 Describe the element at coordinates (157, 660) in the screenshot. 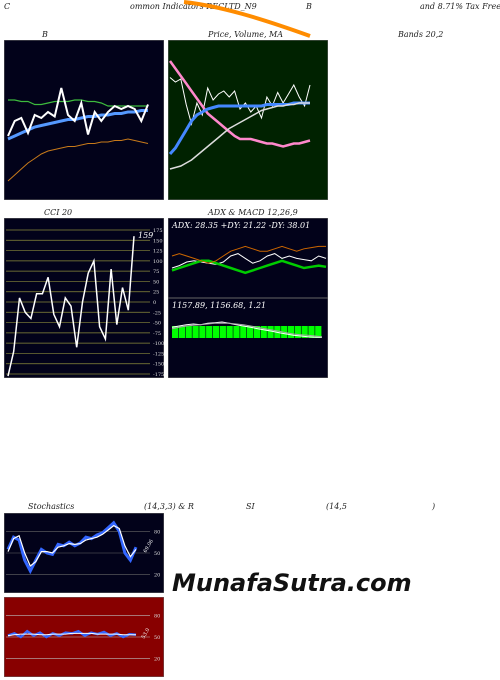

I see `rsi-tick-label: 20` at that location.